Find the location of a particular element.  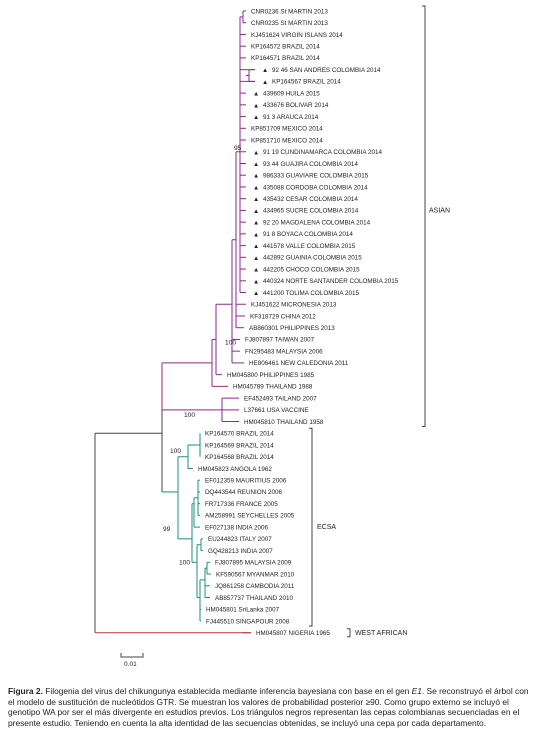

leaf-label: HE806461 NEW CALEDONIA 2011 is located at coordinates (299, 363).